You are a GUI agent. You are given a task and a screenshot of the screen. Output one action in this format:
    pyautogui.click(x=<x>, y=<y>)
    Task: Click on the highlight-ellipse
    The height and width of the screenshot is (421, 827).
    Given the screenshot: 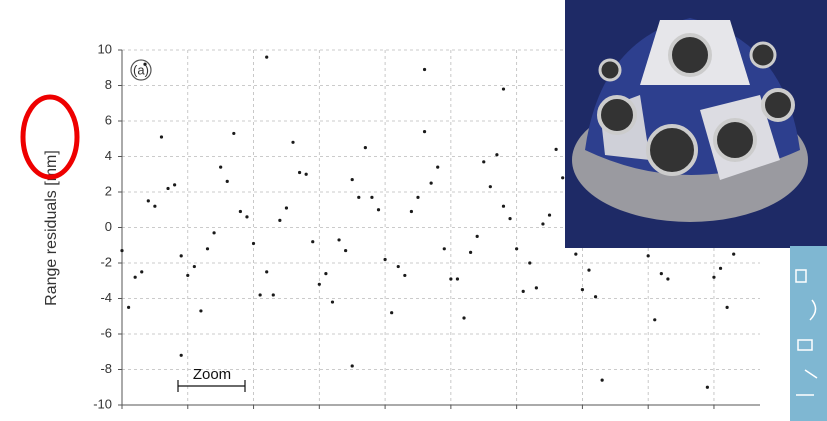 What is the action you would take?
    pyautogui.click(x=50, y=137)
    